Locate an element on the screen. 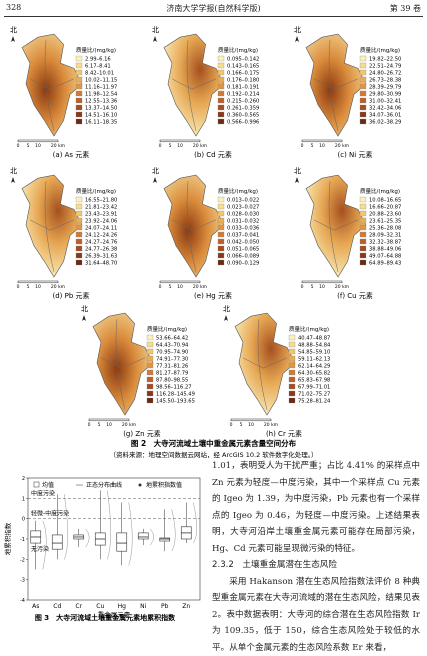 This screenshot has height=656, width=427. legend-label: 53.66–64.42 is located at coordinates (172, 338).